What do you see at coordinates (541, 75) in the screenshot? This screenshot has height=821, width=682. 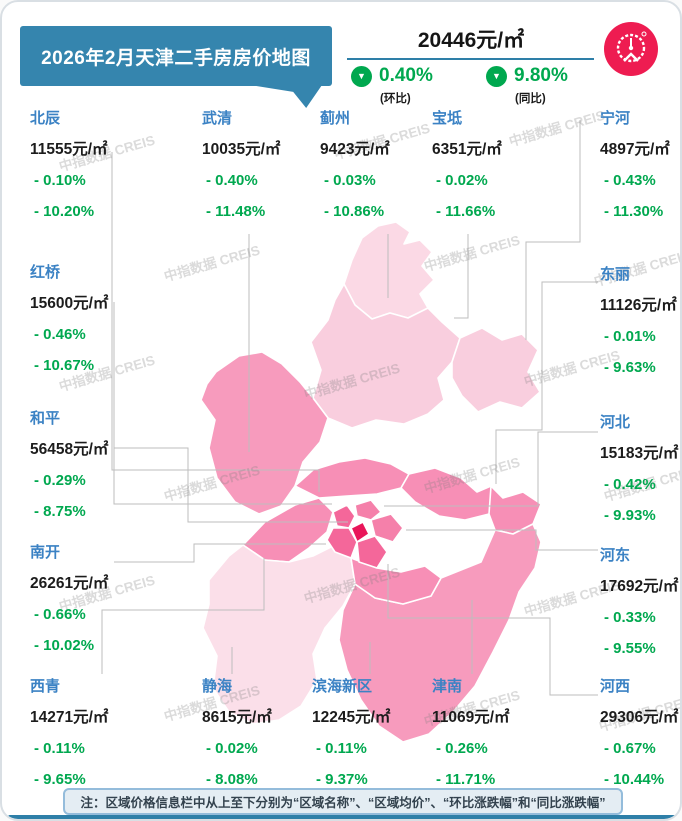 I see `yoy-value: 9.80%` at bounding box center [541, 75].